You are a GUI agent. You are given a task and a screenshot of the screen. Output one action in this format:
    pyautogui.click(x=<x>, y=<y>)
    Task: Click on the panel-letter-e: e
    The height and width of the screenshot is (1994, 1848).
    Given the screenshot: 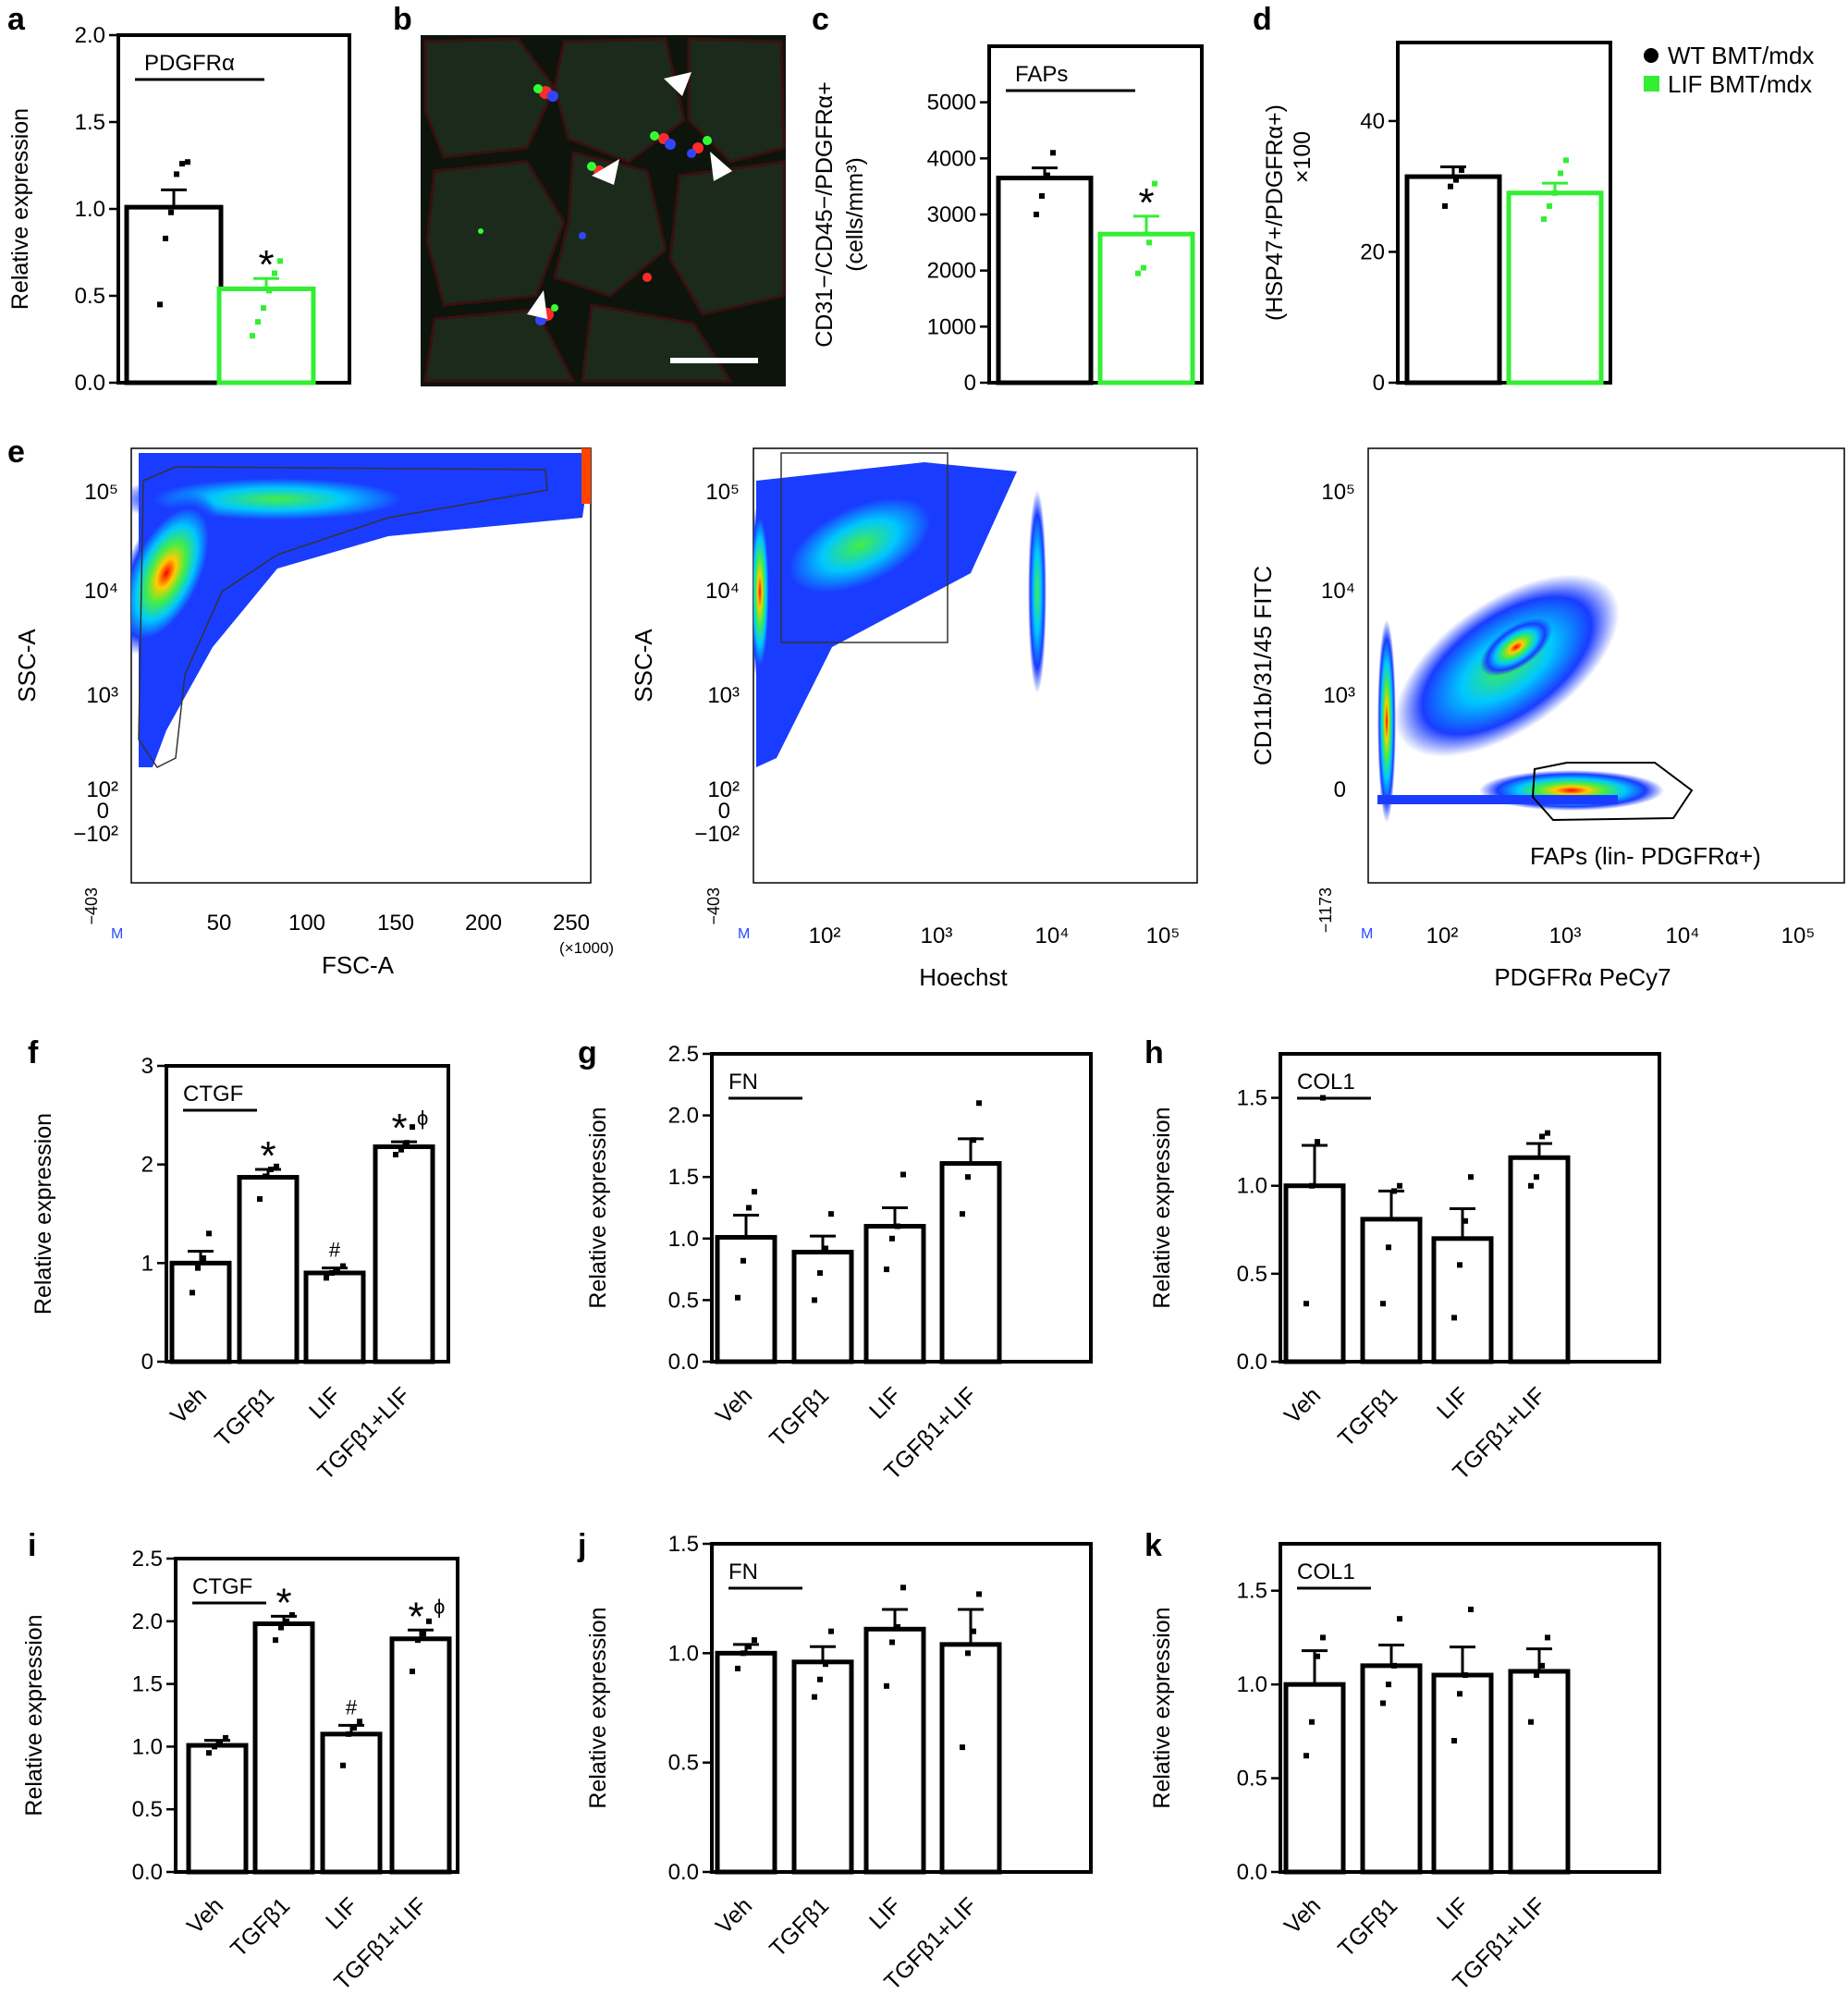 What is the action you would take?
    pyautogui.click(x=16, y=452)
    